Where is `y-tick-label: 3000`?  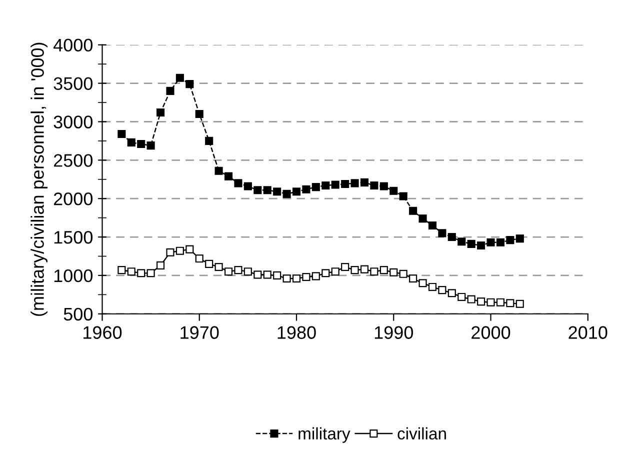 y-tick-label: 3000 is located at coordinates (73, 122).